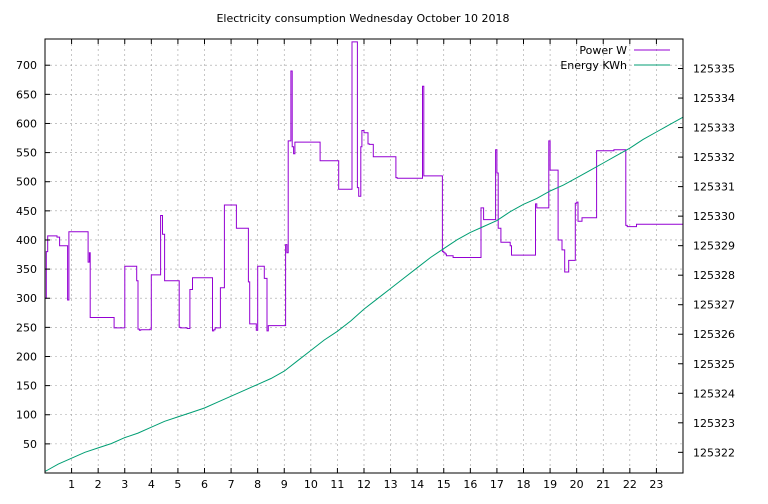 This screenshot has width=768, height=504. I want to click on y-tick-label: 100, so click(26, 415).